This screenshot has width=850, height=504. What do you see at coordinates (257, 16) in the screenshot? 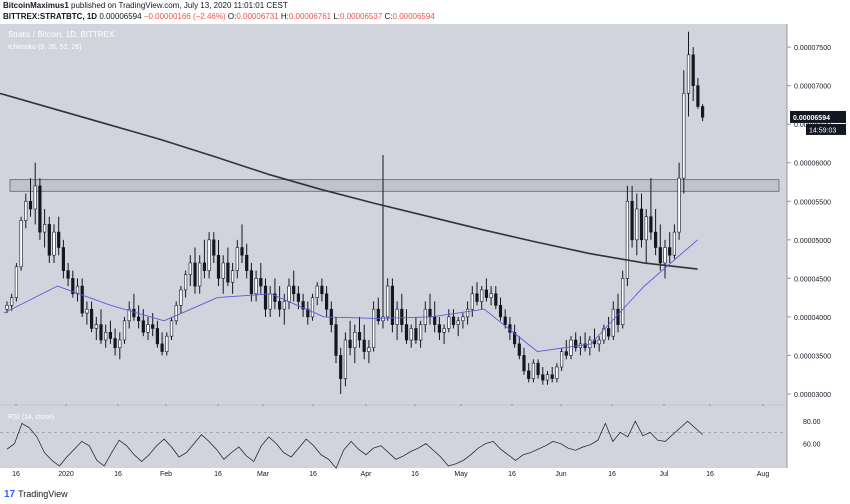
I see `open-value: 0.00006731` at bounding box center [257, 16].